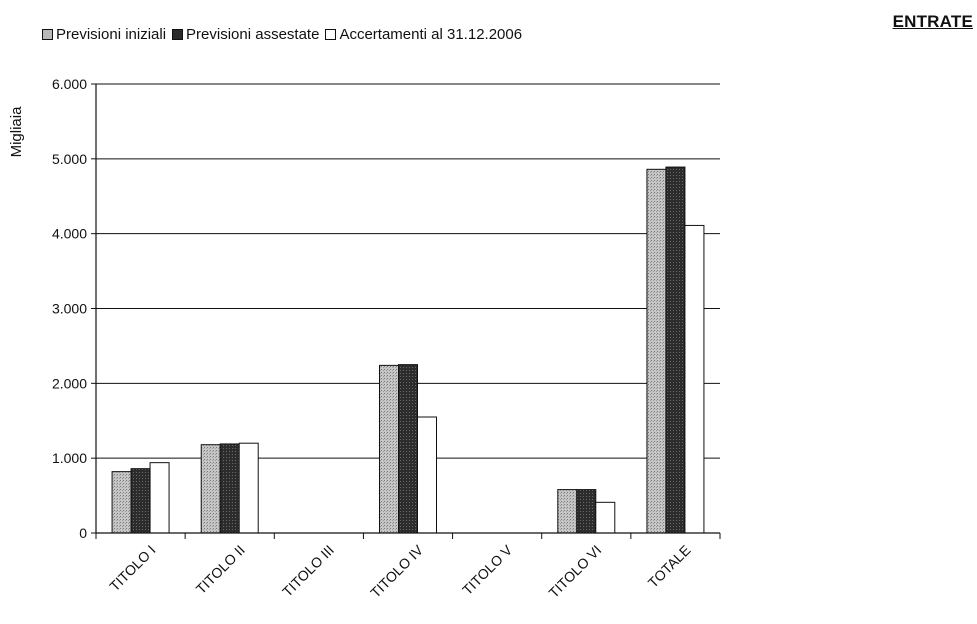 Image resolution: width=977 pixels, height=624 pixels. Describe the element at coordinates (331, 34) in the screenshot. I see `legend-swatch-accertamenti` at that location.